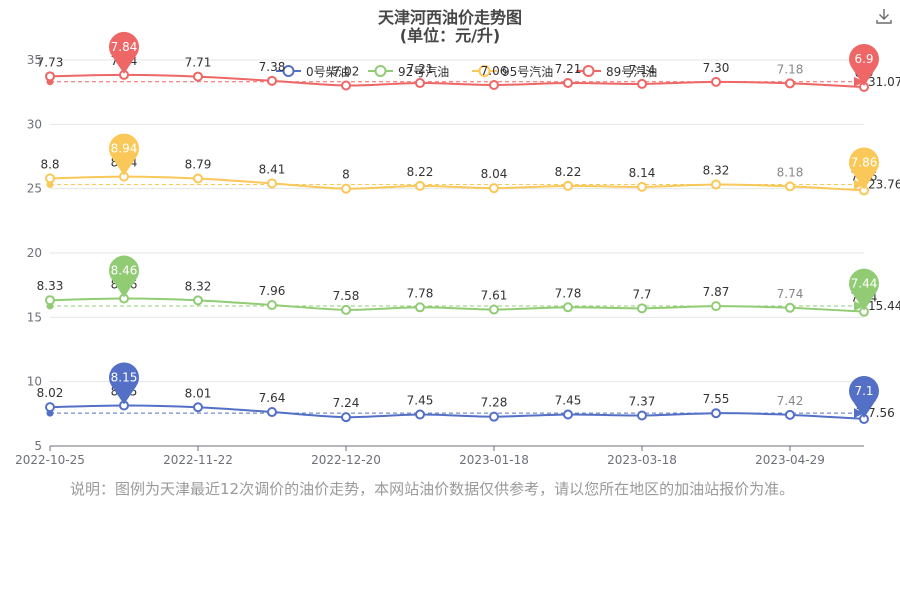 This screenshot has width=900, height=600. What do you see at coordinates (313, 72) in the screenshot?
I see `legend-item: 0号柴油` at bounding box center [313, 72].